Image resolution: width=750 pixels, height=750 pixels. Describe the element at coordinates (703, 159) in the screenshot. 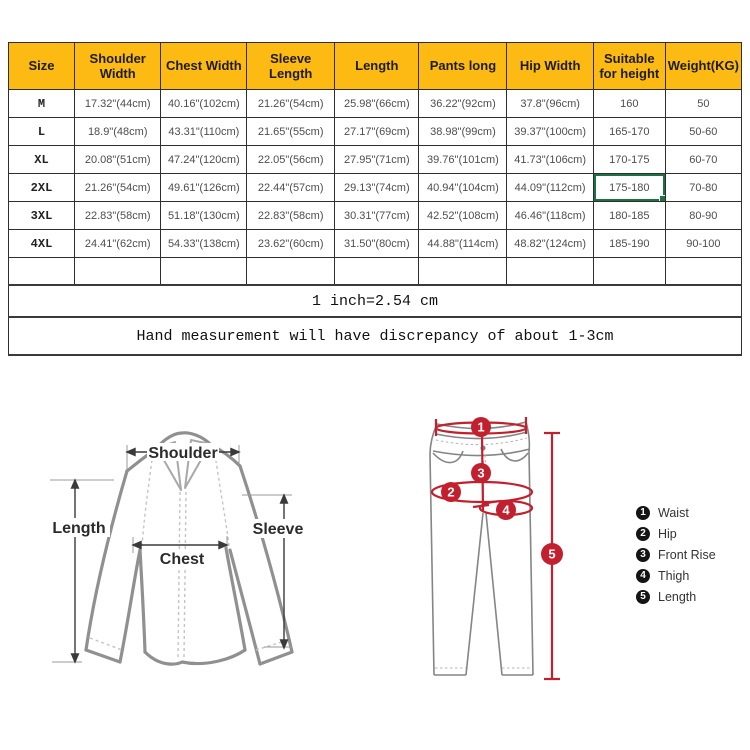

I see `value-cell: 60-70` at that location.